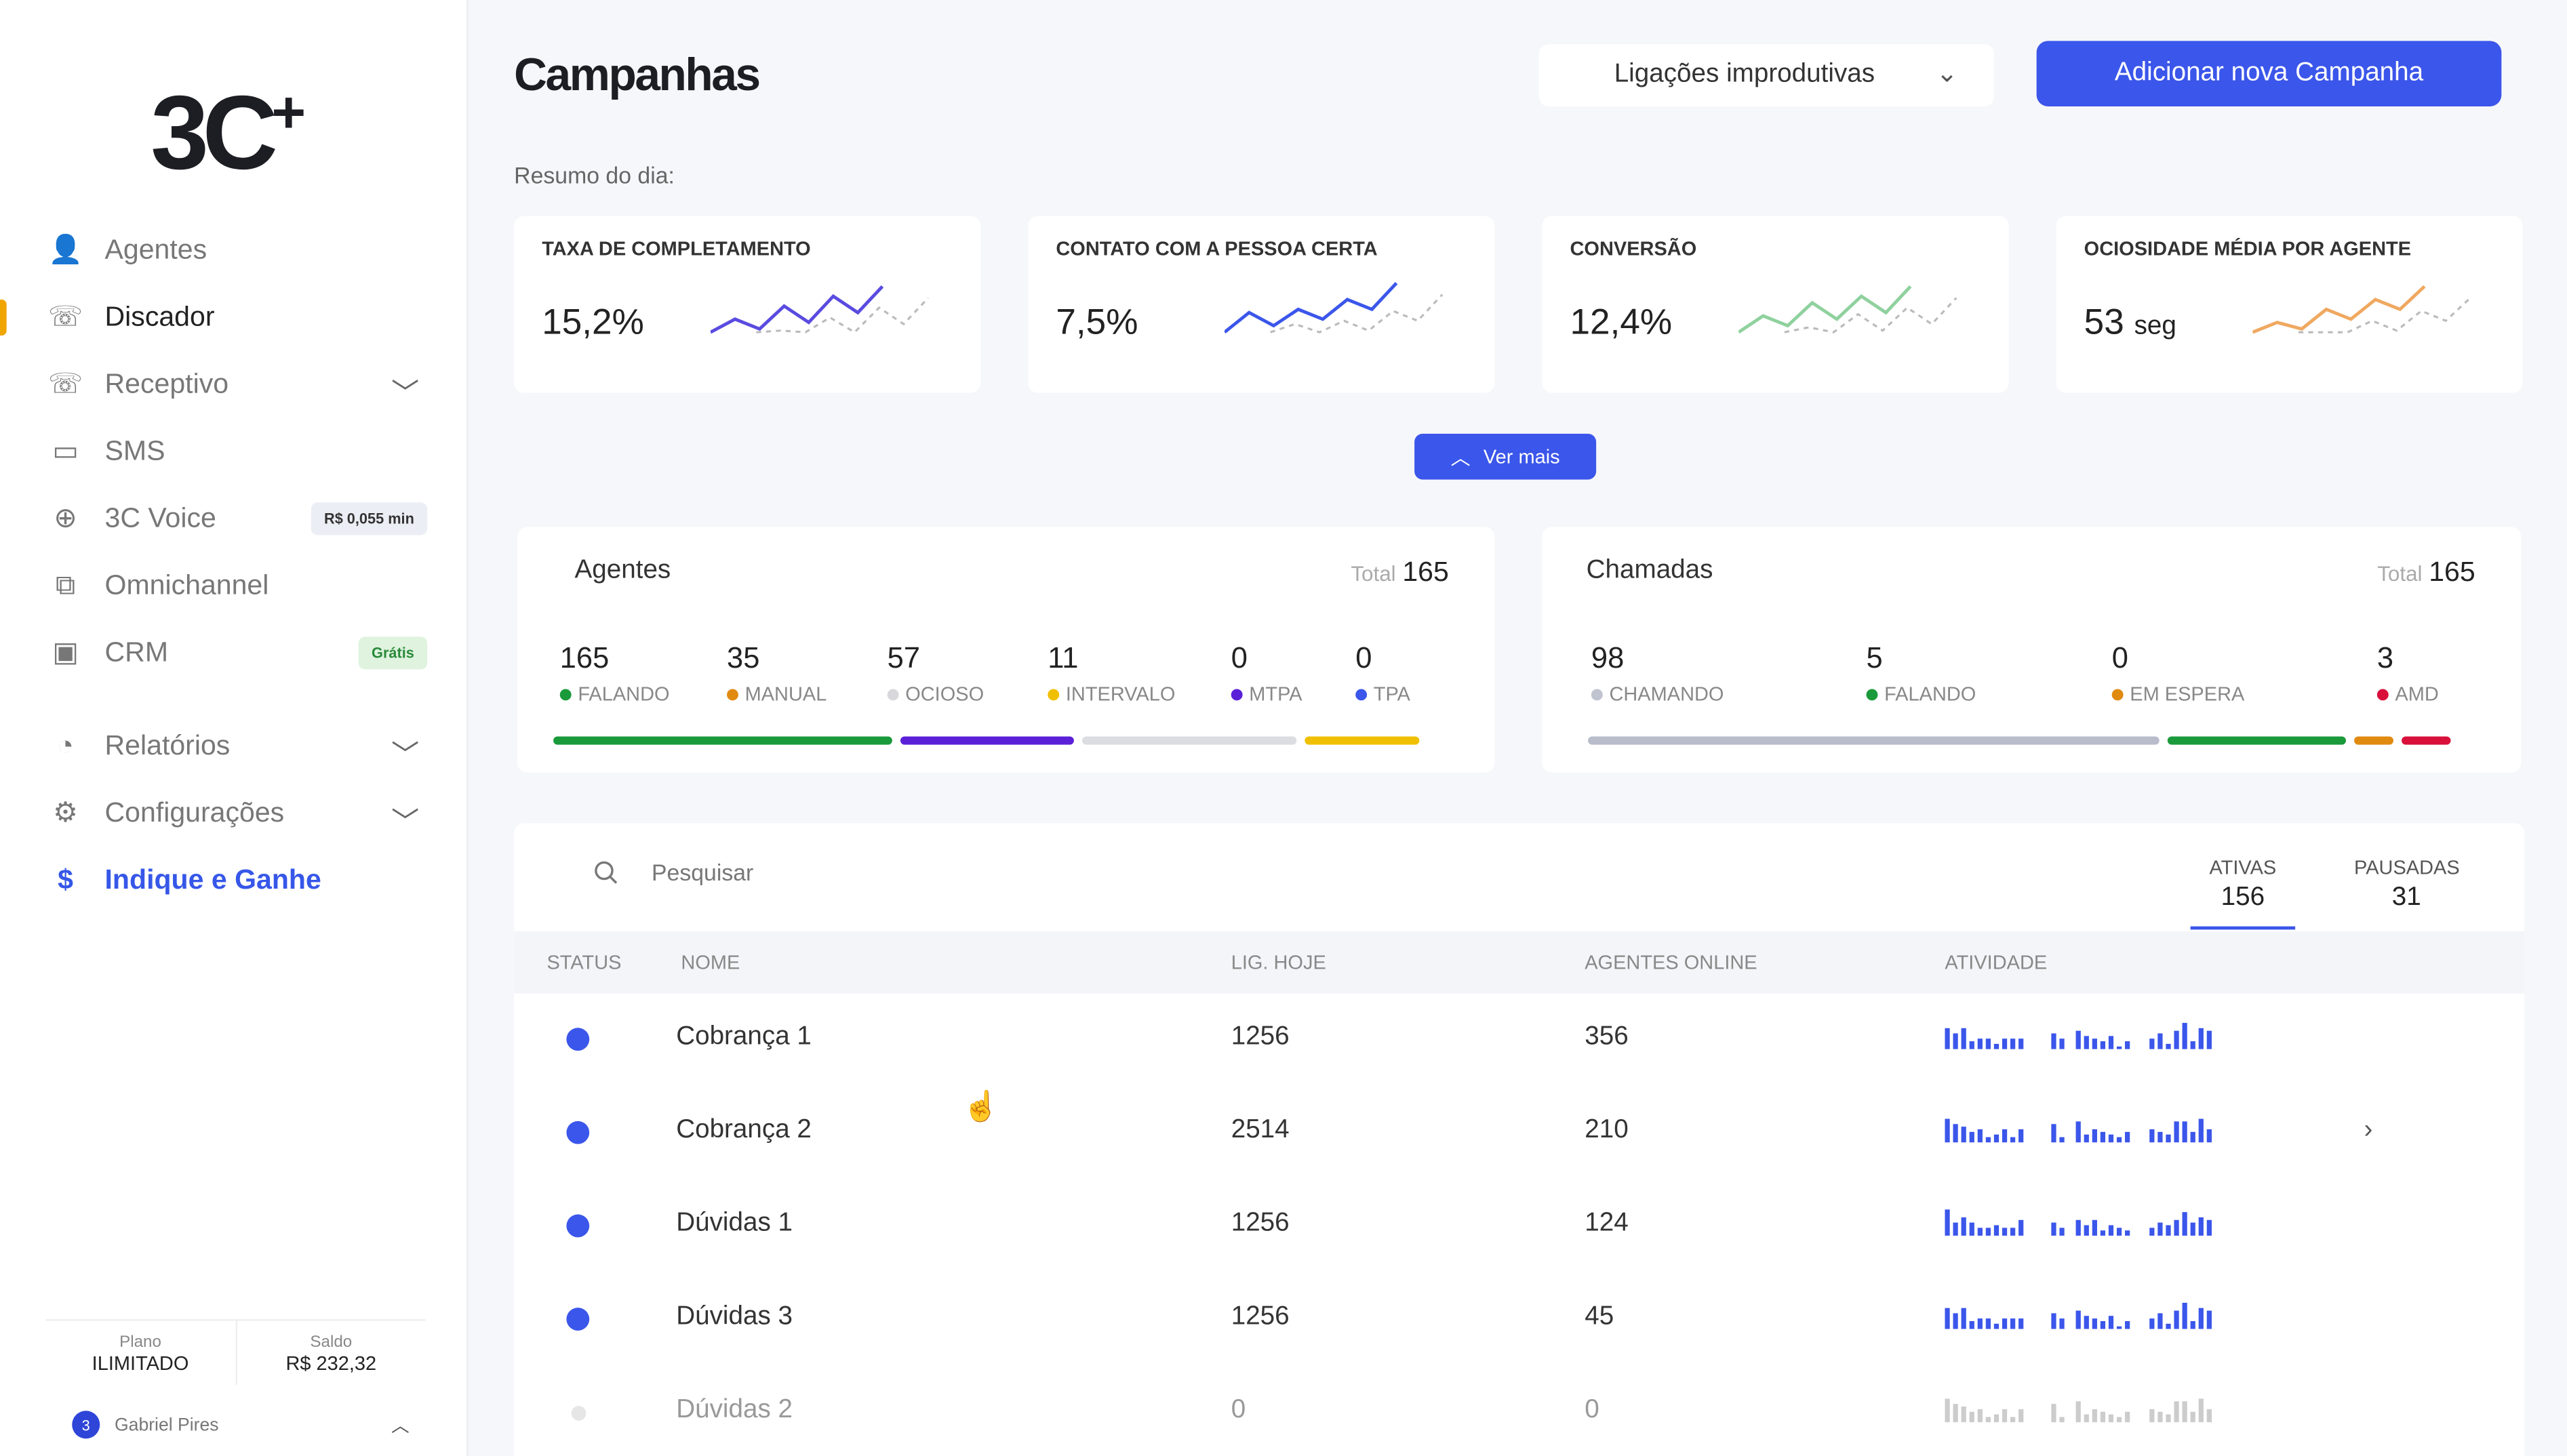 This screenshot has width=2567, height=1456. Describe the element at coordinates (743, 657) in the screenshot. I see `stat-value: 35` at that location.